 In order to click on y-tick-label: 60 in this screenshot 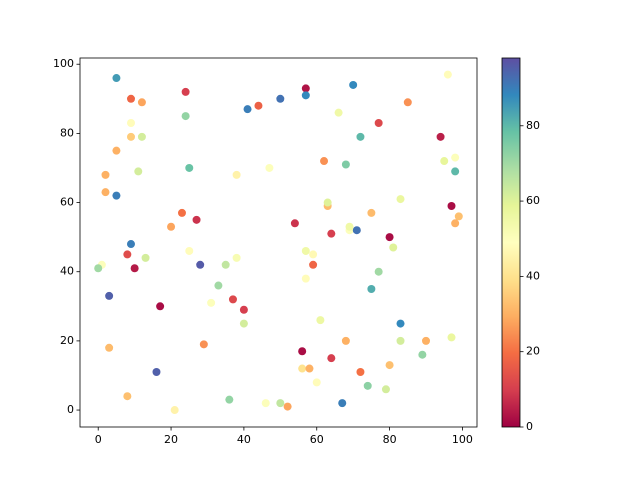, I will do `click(67, 202)`.